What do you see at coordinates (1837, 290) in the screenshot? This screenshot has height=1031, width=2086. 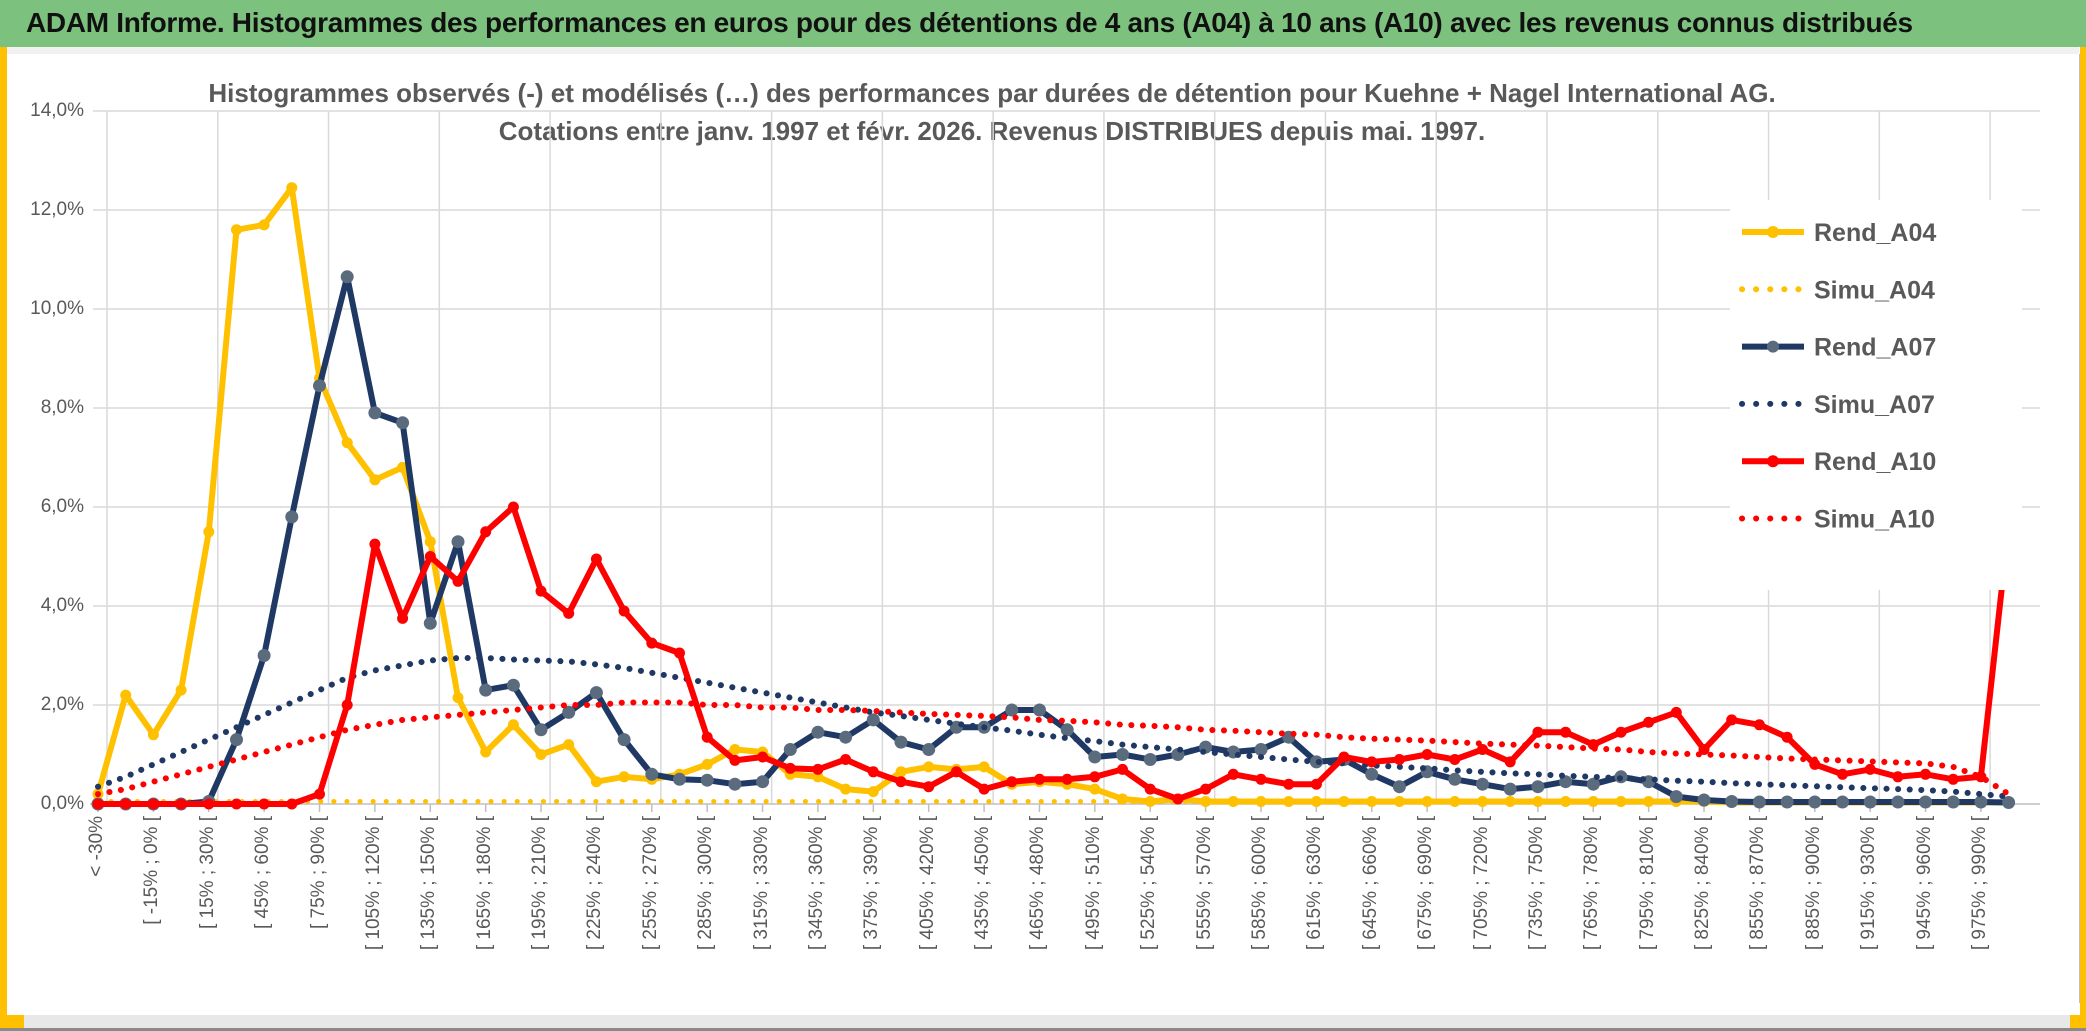 I see `legend-item-simu-a04: Simu_A04` at bounding box center [1837, 290].